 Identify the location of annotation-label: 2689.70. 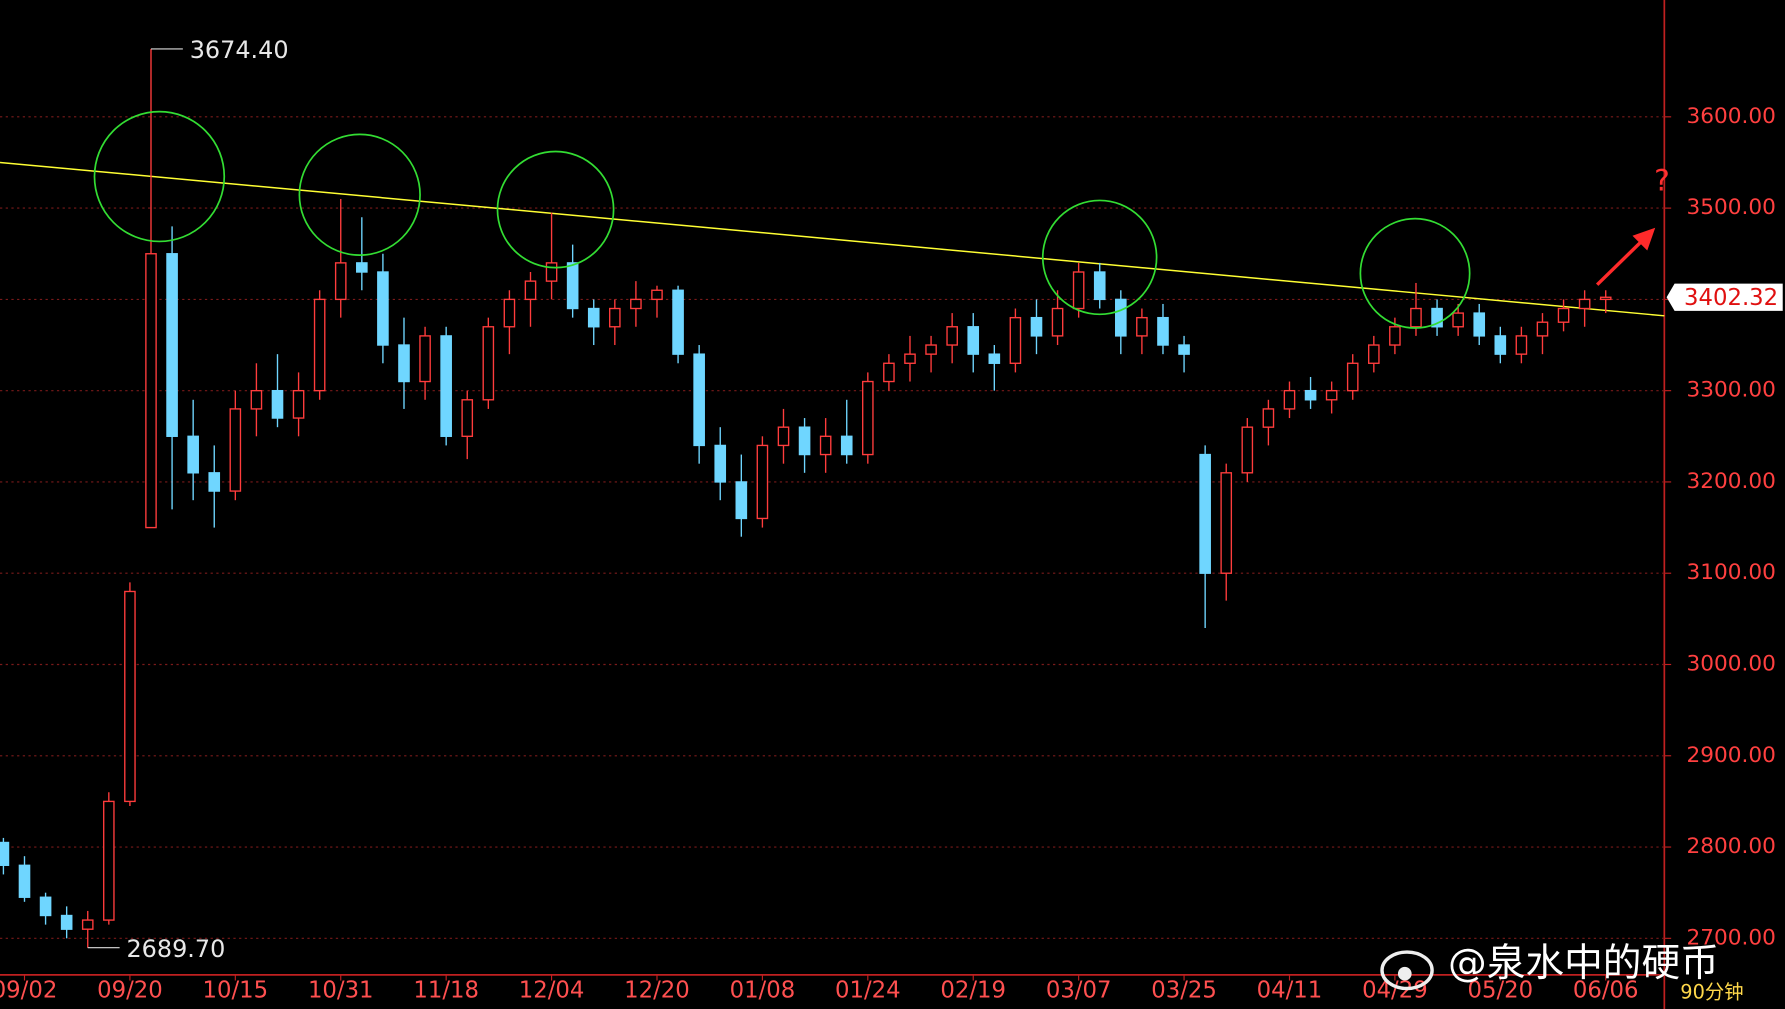
(175, 949).